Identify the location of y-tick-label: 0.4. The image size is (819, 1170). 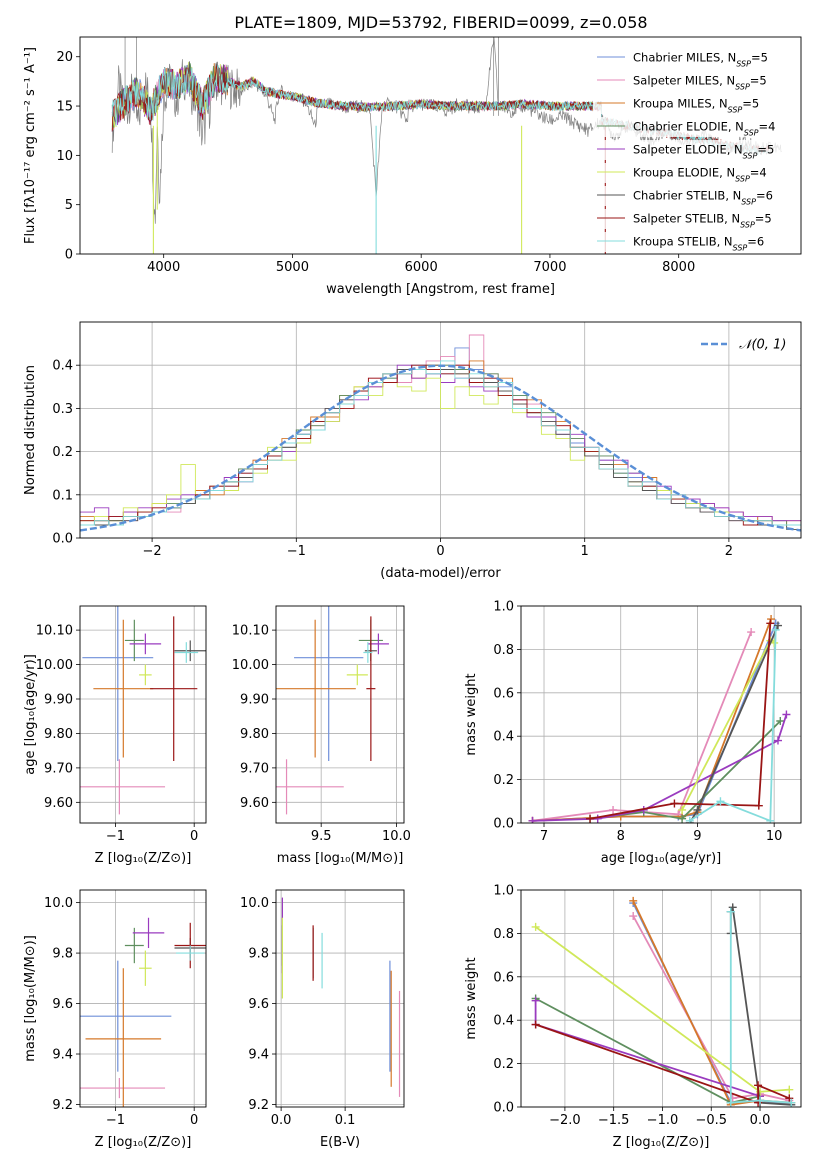
(503, 737).